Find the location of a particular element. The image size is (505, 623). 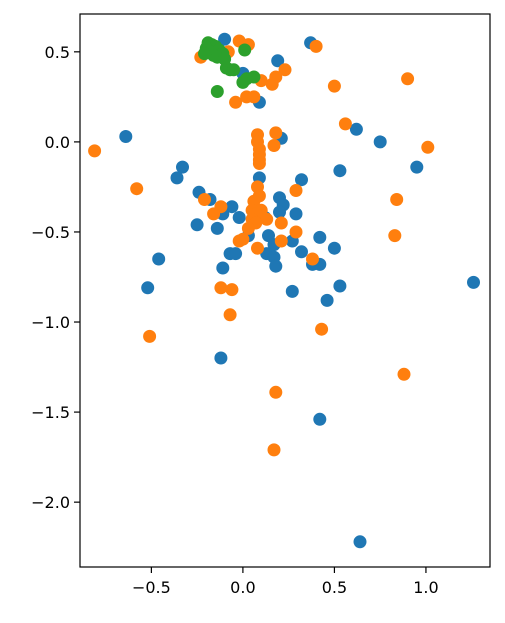

y-tick-label-6: −2.0 is located at coordinates (50, 502).